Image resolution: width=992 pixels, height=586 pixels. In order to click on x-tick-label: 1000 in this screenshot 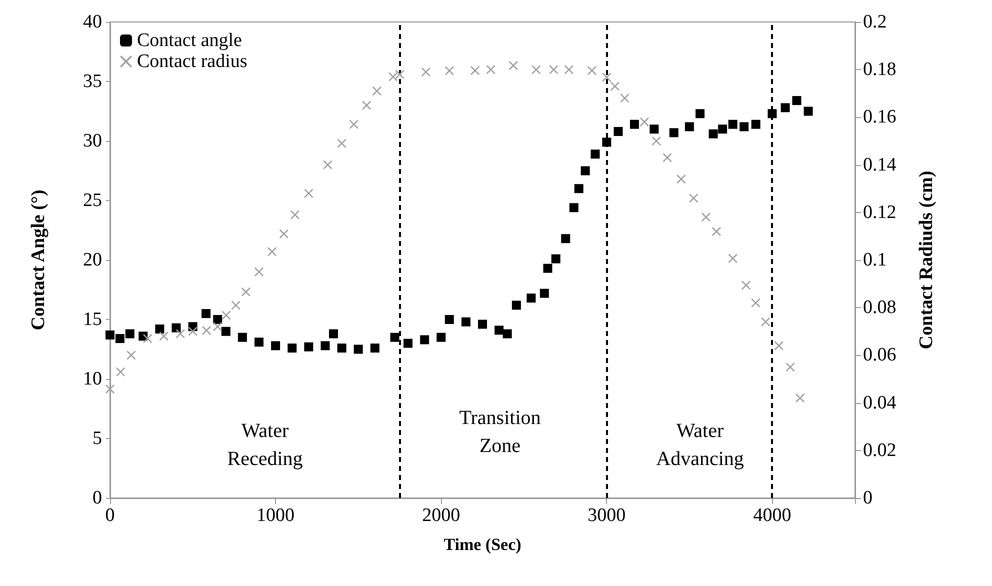, I will do `click(275, 515)`.